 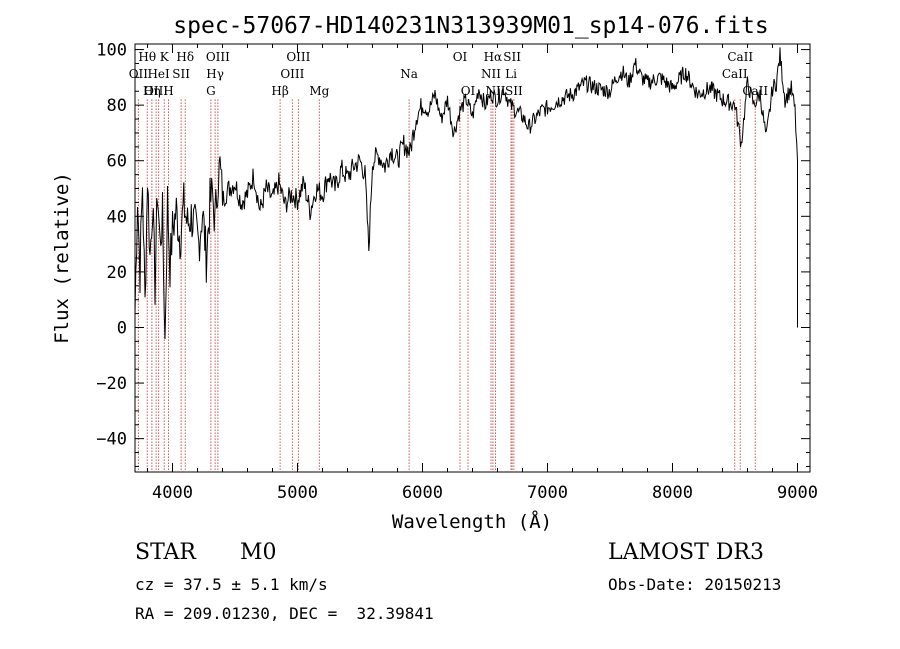 I want to click on coordinates: RA = 209.01230, DEC = 32.39841, so click(x=284, y=613).